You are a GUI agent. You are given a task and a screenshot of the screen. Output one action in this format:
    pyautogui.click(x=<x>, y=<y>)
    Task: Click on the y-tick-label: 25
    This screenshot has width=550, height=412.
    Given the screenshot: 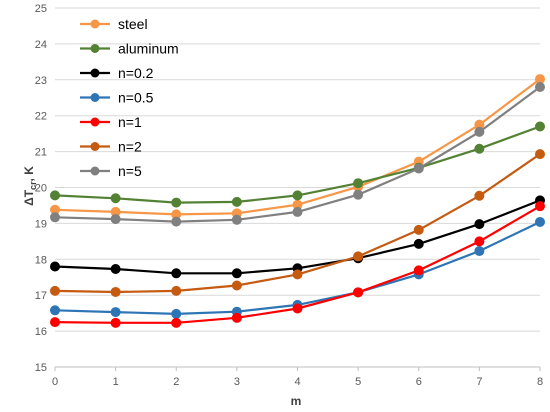 What is the action you would take?
    pyautogui.click(x=41, y=9)
    